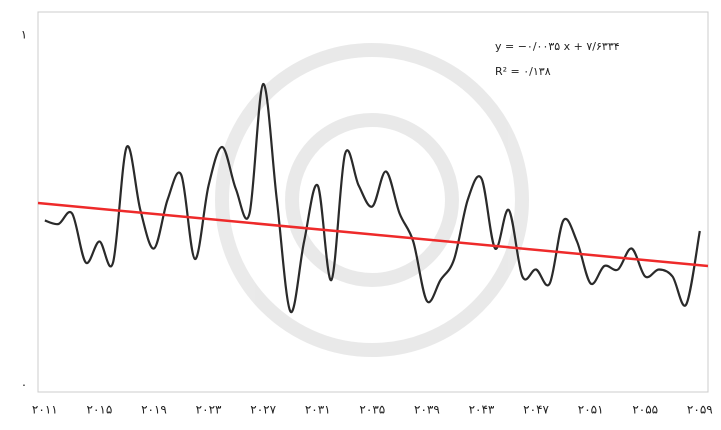 The height and width of the screenshot is (430, 721). I want to click on x-tick-label: ۲۰۵۱, so click(591, 410).